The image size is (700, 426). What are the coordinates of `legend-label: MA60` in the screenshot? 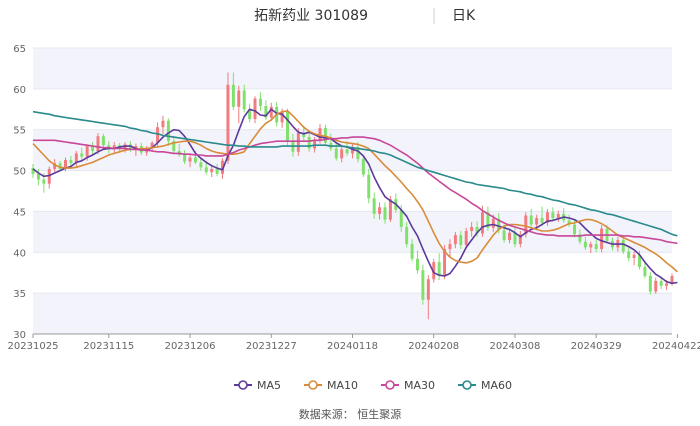 It's located at (496, 385).